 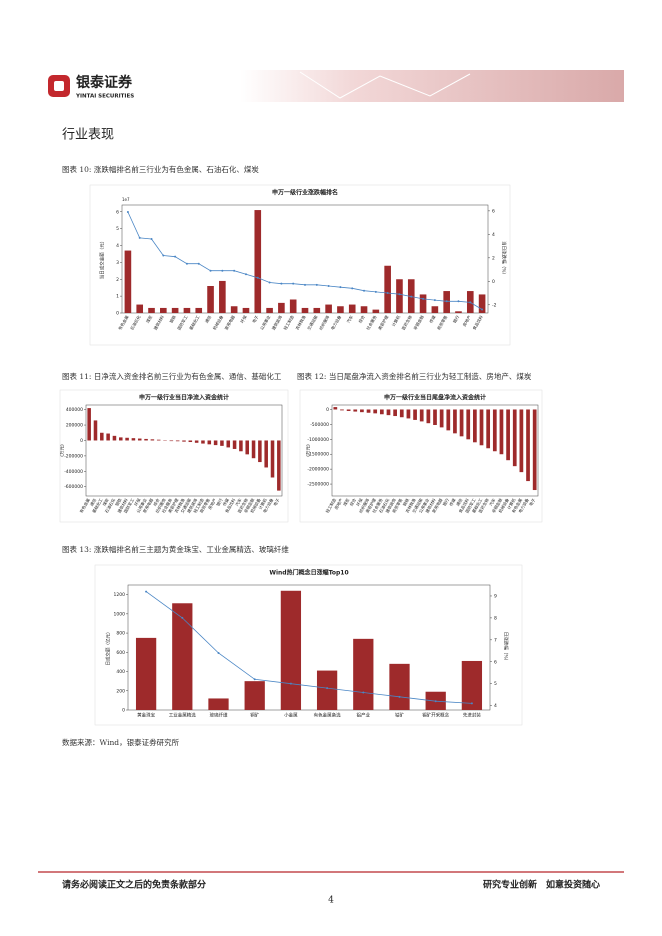 I want to click on x-tick-label: 房地产, so click(x=211, y=503).